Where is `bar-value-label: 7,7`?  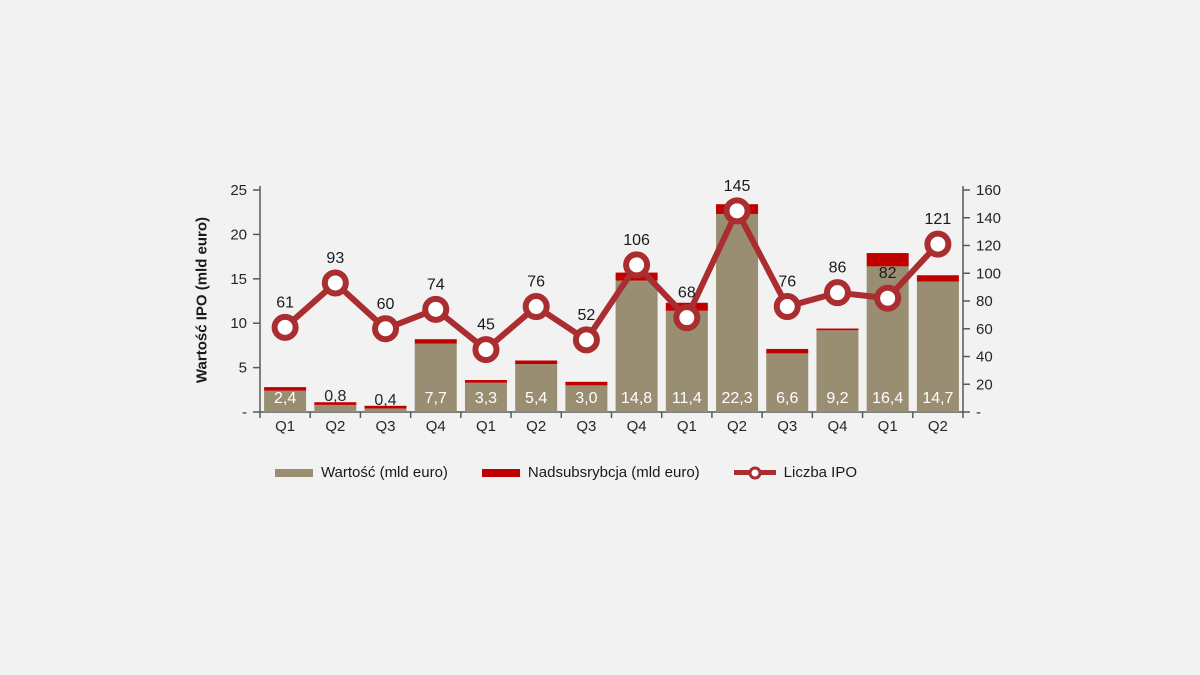
bar-value-label: 7,7 is located at coordinates (436, 398).